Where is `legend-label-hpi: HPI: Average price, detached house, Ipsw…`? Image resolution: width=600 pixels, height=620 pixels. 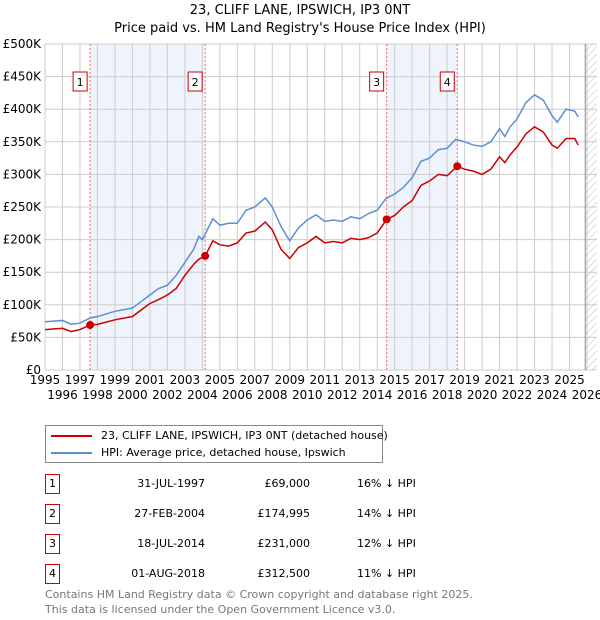 legend-label-hpi: HPI: Average price, detached house, Ipsw… is located at coordinates (223, 452).